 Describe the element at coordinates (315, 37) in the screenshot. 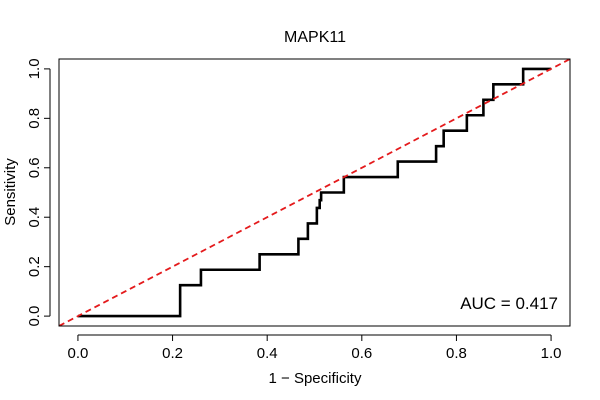

I see `chart-title: MAPK11` at that location.